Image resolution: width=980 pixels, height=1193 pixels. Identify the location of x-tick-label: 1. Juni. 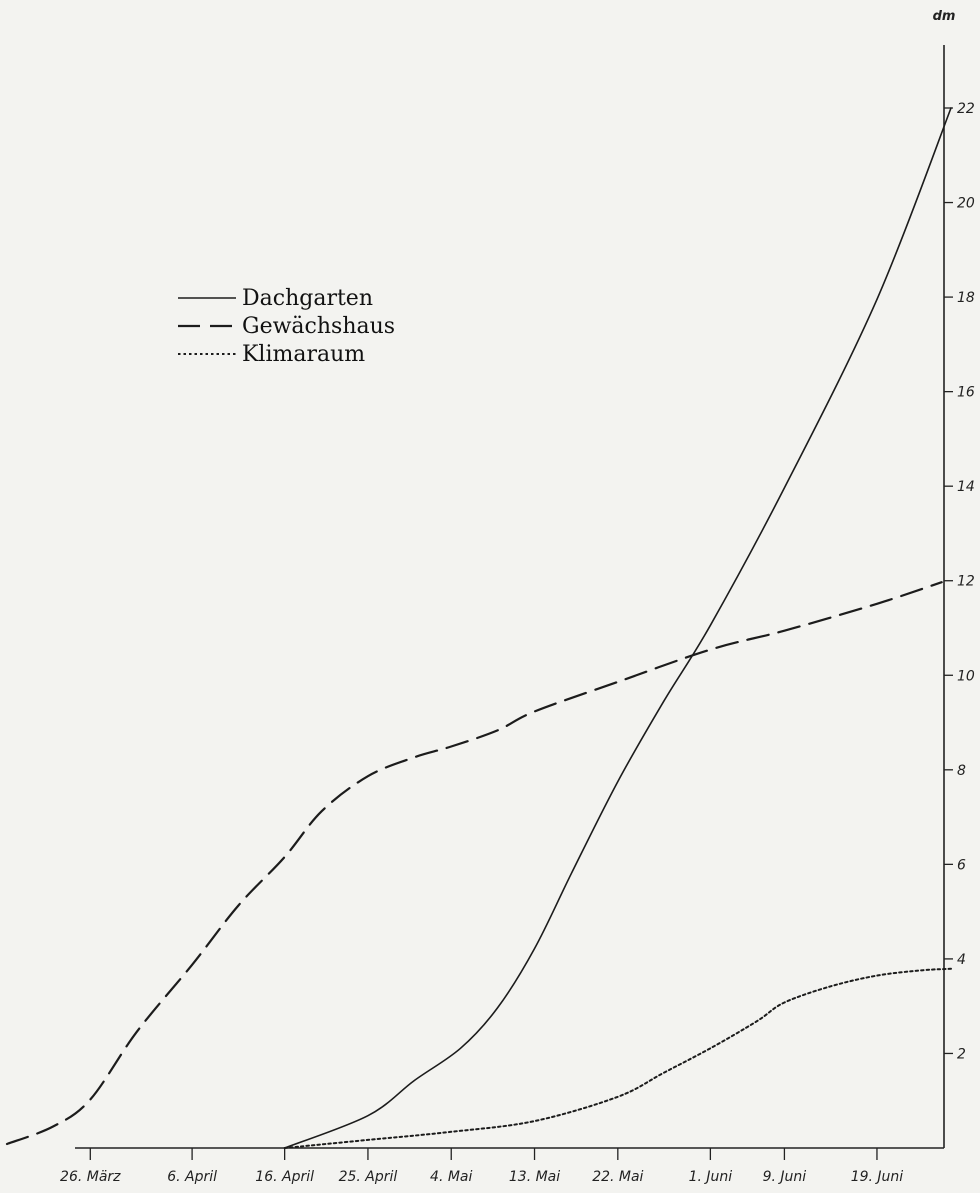
(711, 1177).